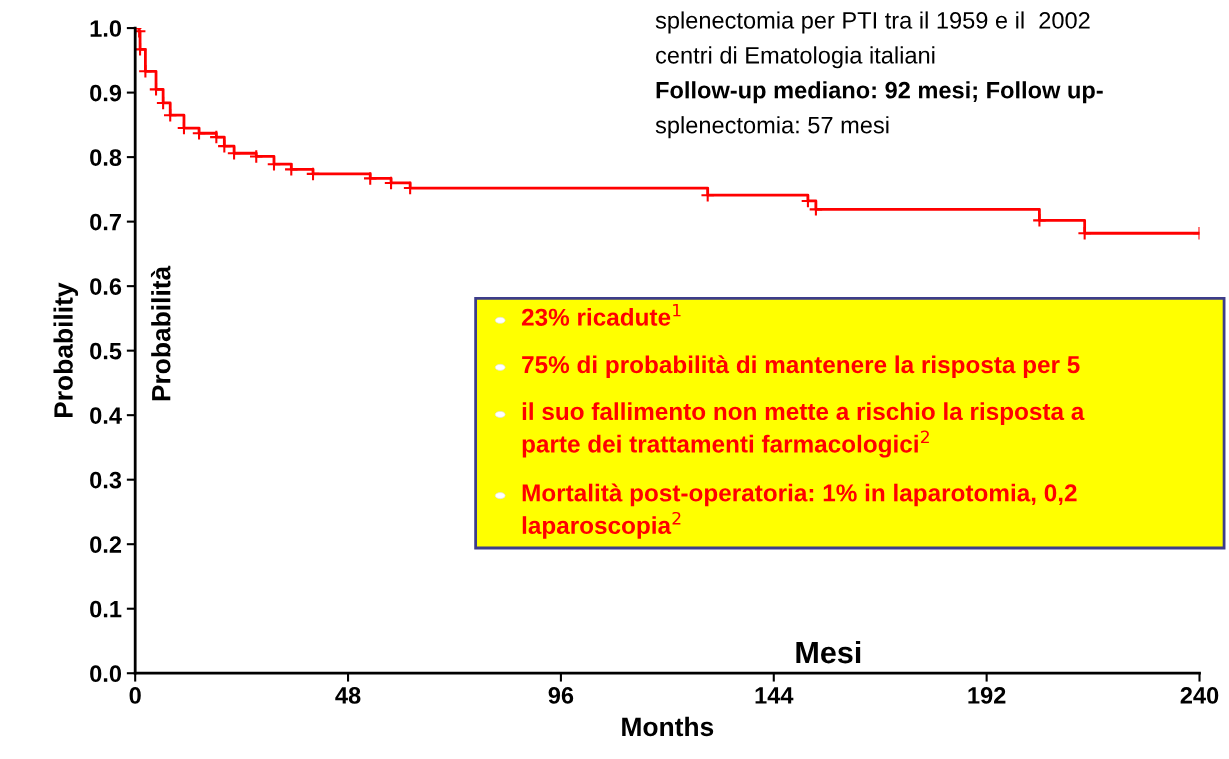 The height and width of the screenshot is (759, 1229). I want to click on y-tick-label: 0.5, so click(106, 351).